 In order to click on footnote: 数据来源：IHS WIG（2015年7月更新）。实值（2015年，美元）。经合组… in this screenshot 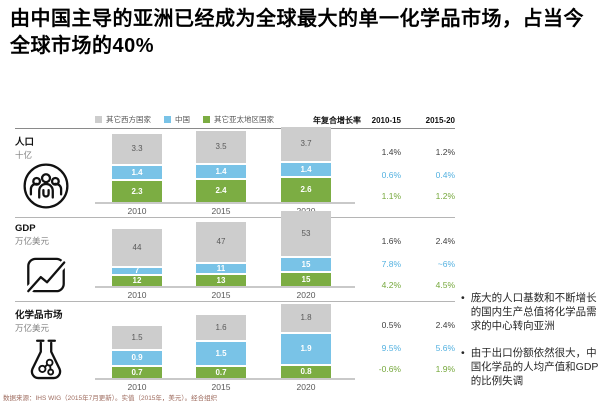, I will do `click(110, 398)`.